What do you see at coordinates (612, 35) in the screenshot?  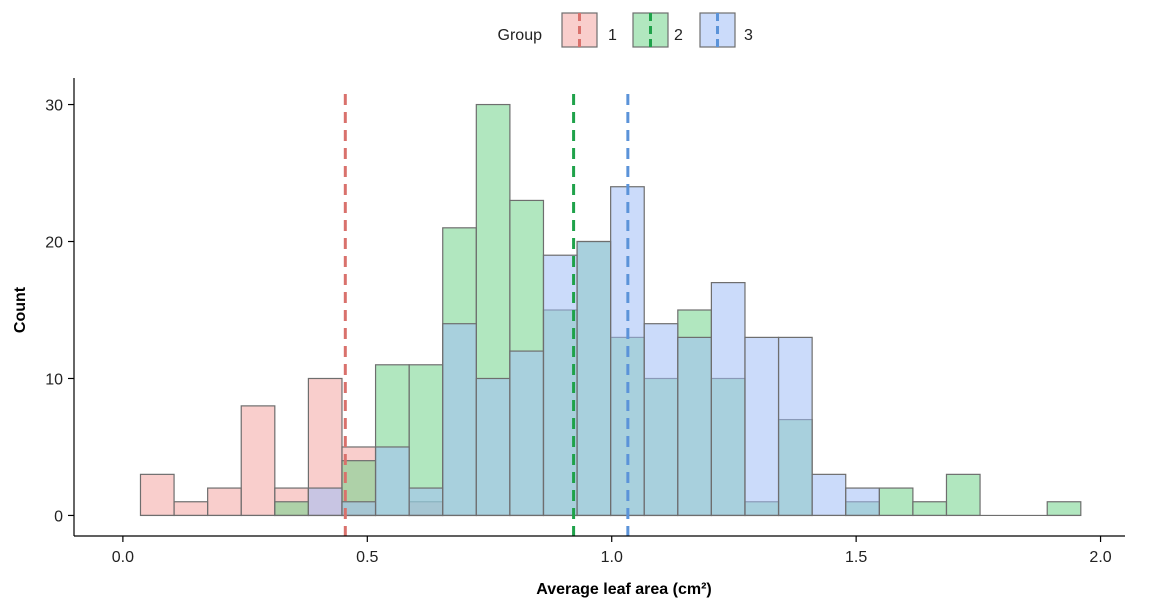 I see `legend-label-1: 1` at bounding box center [612, 35].